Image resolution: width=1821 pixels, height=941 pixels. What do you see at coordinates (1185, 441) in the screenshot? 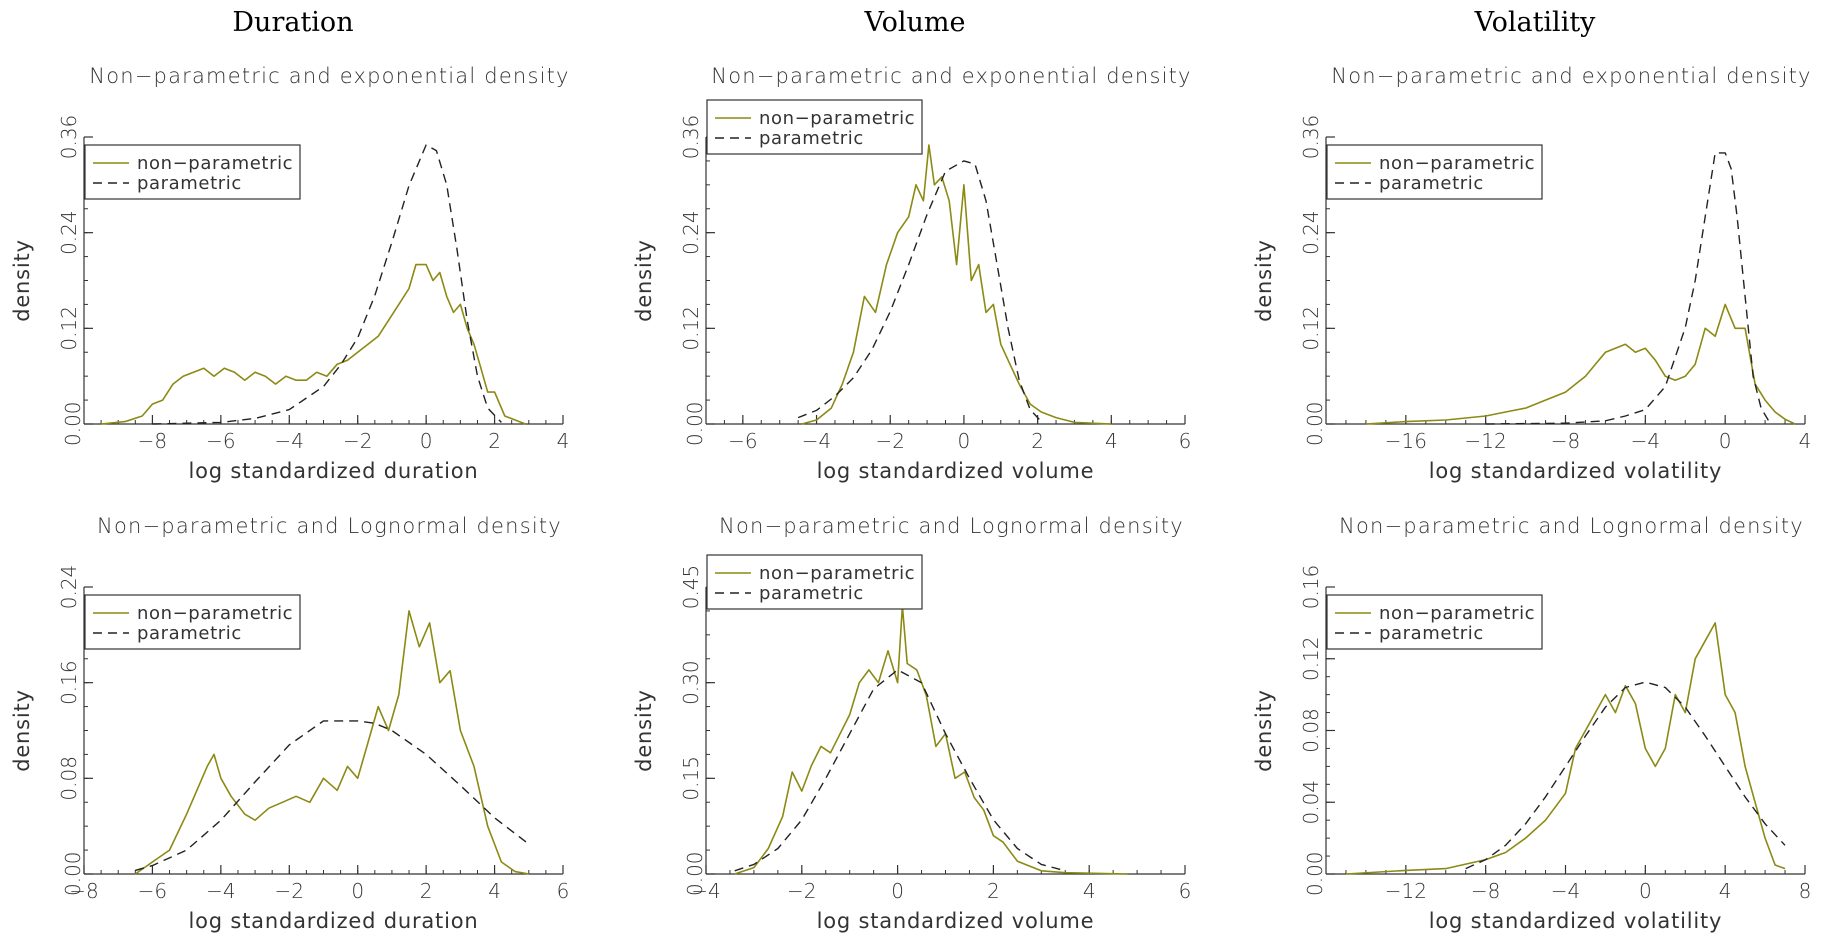
I see `x-tick-label: 6` at bounding box center [1185, 441].